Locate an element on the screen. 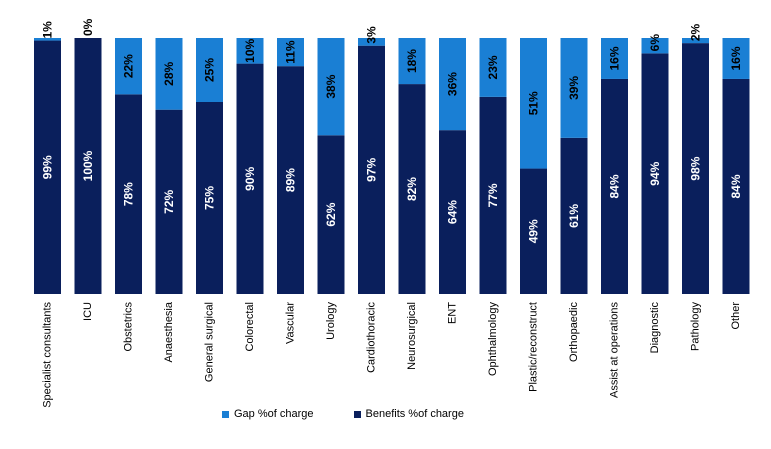  category-label: Assist at operations is located at coordinates (615, 350).